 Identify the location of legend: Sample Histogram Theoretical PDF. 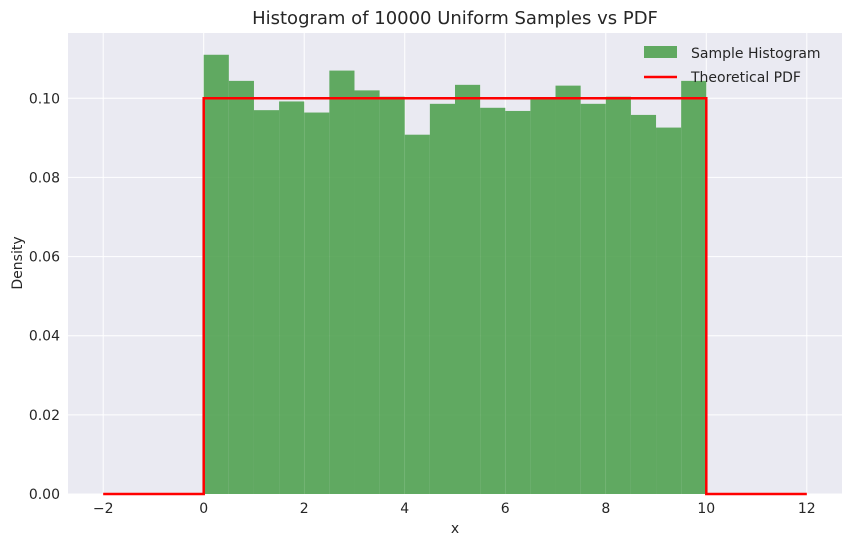
(732, 66).